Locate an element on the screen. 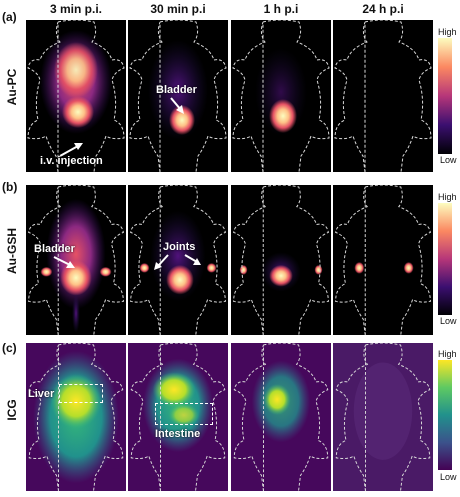  colorbar-a-high: High is located at coordinates (447, 32).